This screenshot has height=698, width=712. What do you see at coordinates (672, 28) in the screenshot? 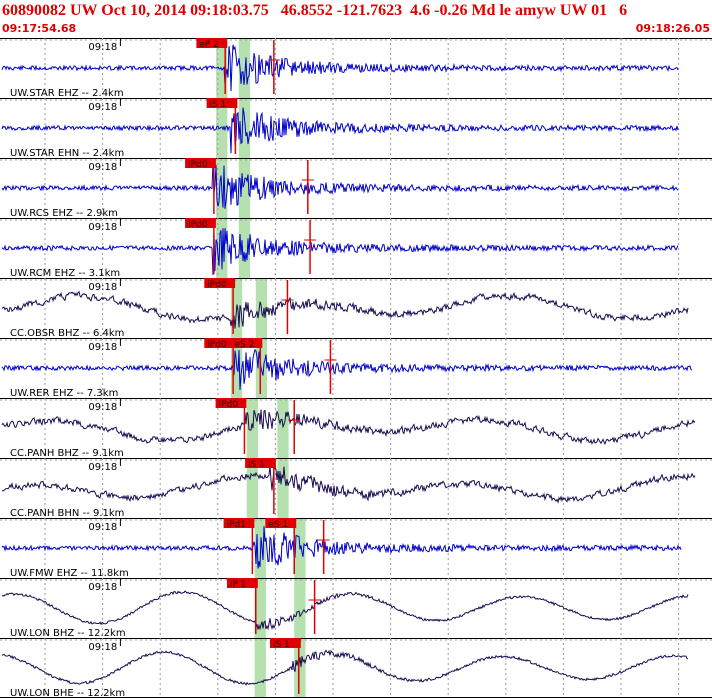
I see `end-time-label: 09:18:26.05` at bounding box center [672, 28].